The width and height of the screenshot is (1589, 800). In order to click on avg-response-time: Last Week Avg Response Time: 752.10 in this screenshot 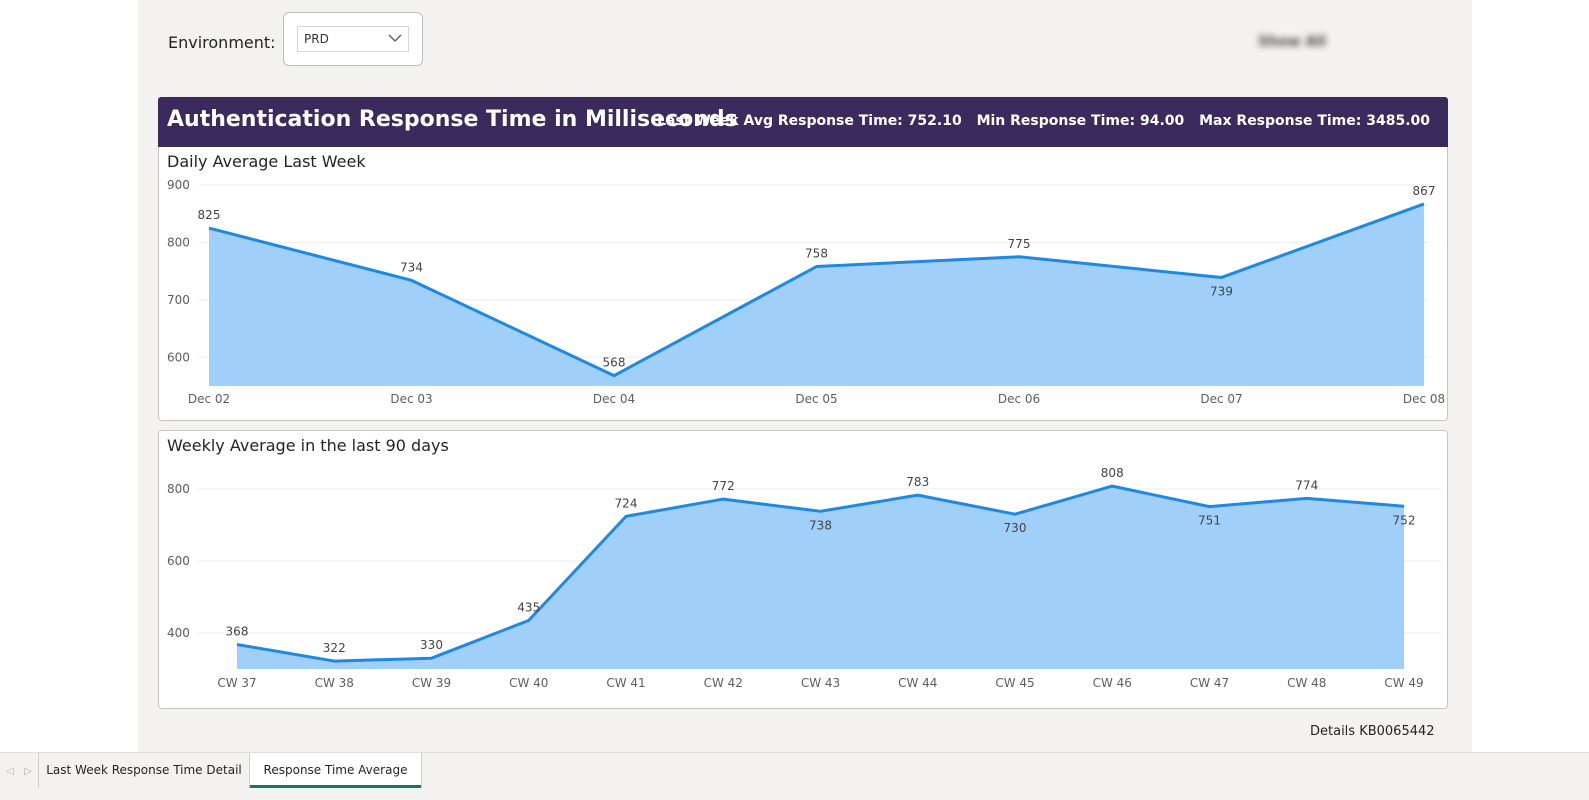, I will do `click(809, 121)`.